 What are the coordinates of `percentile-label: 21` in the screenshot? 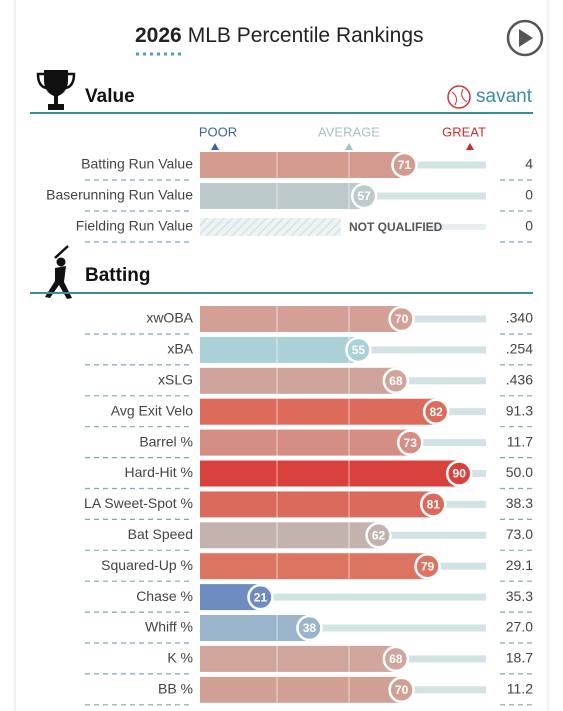 It's located at (261, 597).